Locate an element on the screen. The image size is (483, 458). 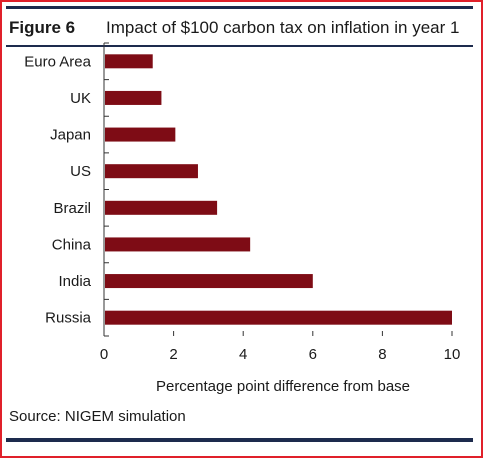
bar-japan is located at coordinates (140, 134).